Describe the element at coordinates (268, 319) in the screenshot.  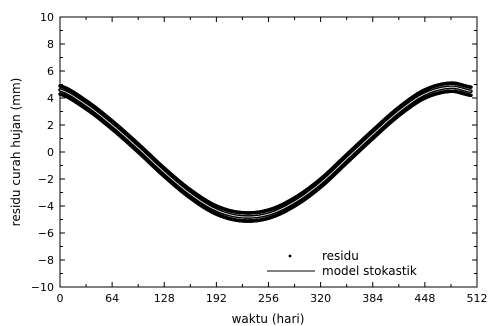
I see `x-axis-label: waktu (hari)` at that location.